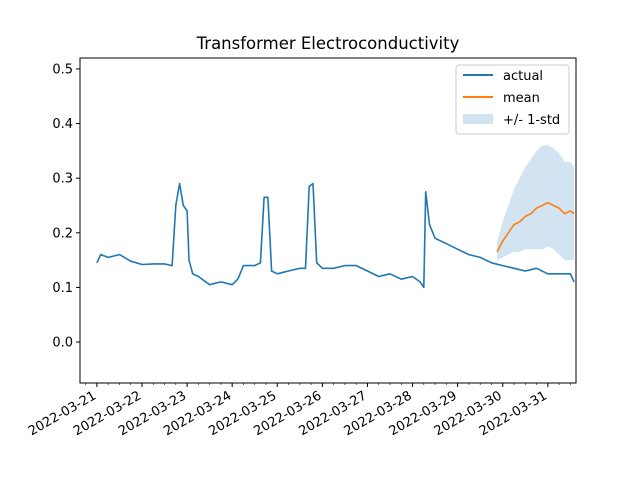 This screenshot has height=480, width=640. Describe the element at coordinates (66, 206) in the screenshot. I see `y-axis: 0.0 0.1 0.2 0.3 0.4 0.5` at that location.